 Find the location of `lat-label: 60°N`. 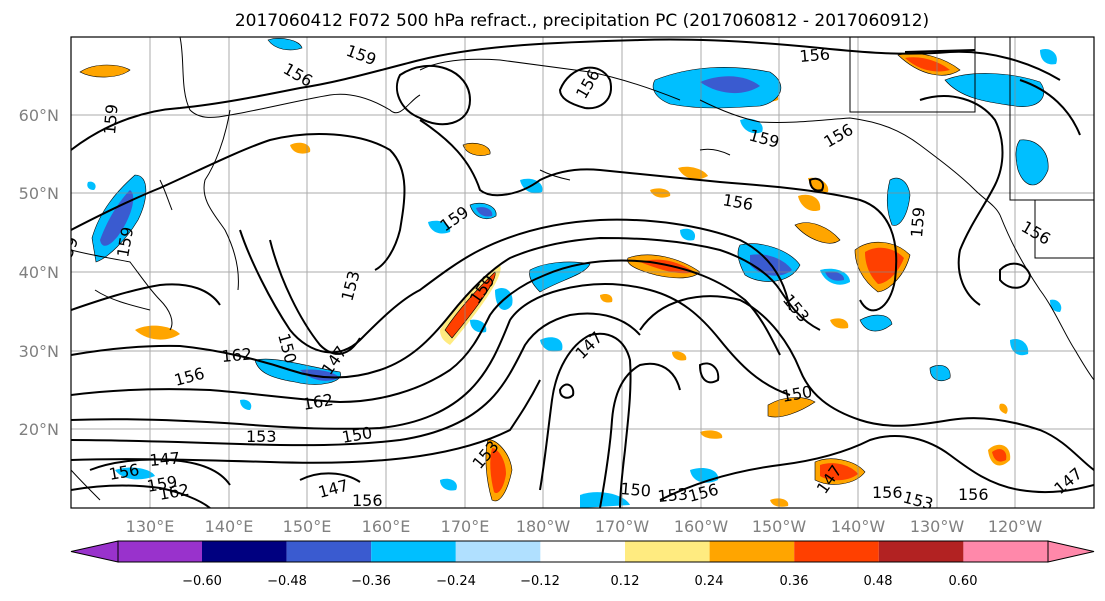

lat-label: 60°N is located at coordinates (39, 115).